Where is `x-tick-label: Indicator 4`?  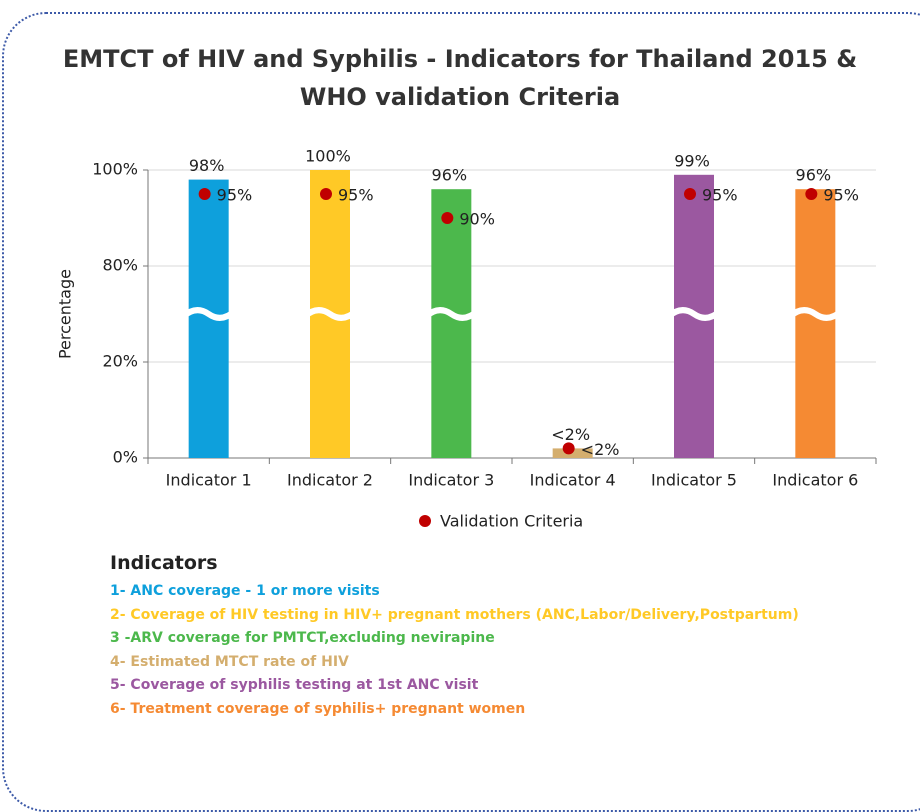 x-tick-label: Indicator 4 is located at coordinates (573, 480).